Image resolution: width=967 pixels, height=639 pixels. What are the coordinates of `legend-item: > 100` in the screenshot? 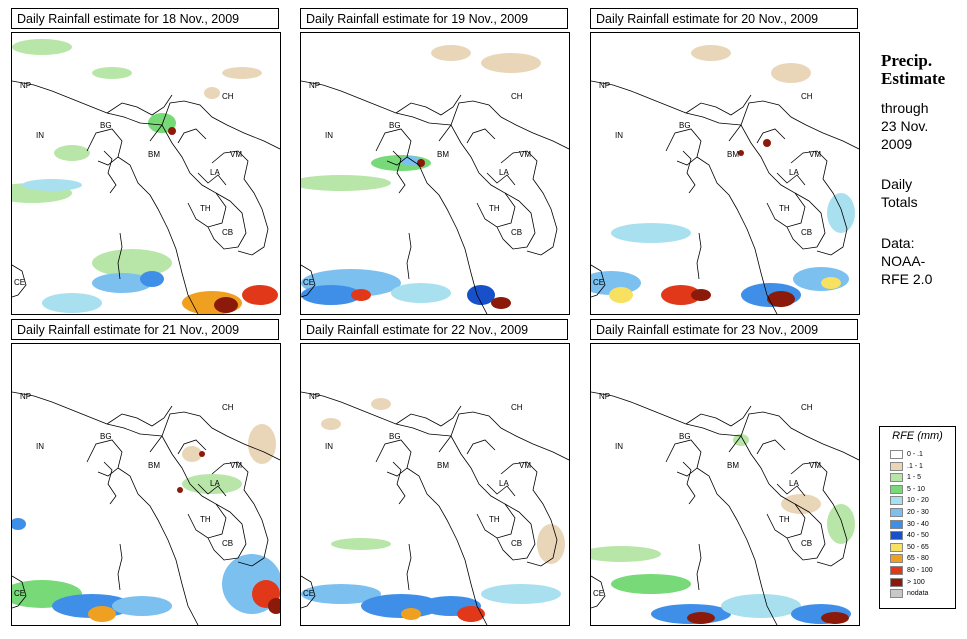 It's located at (920, 582).